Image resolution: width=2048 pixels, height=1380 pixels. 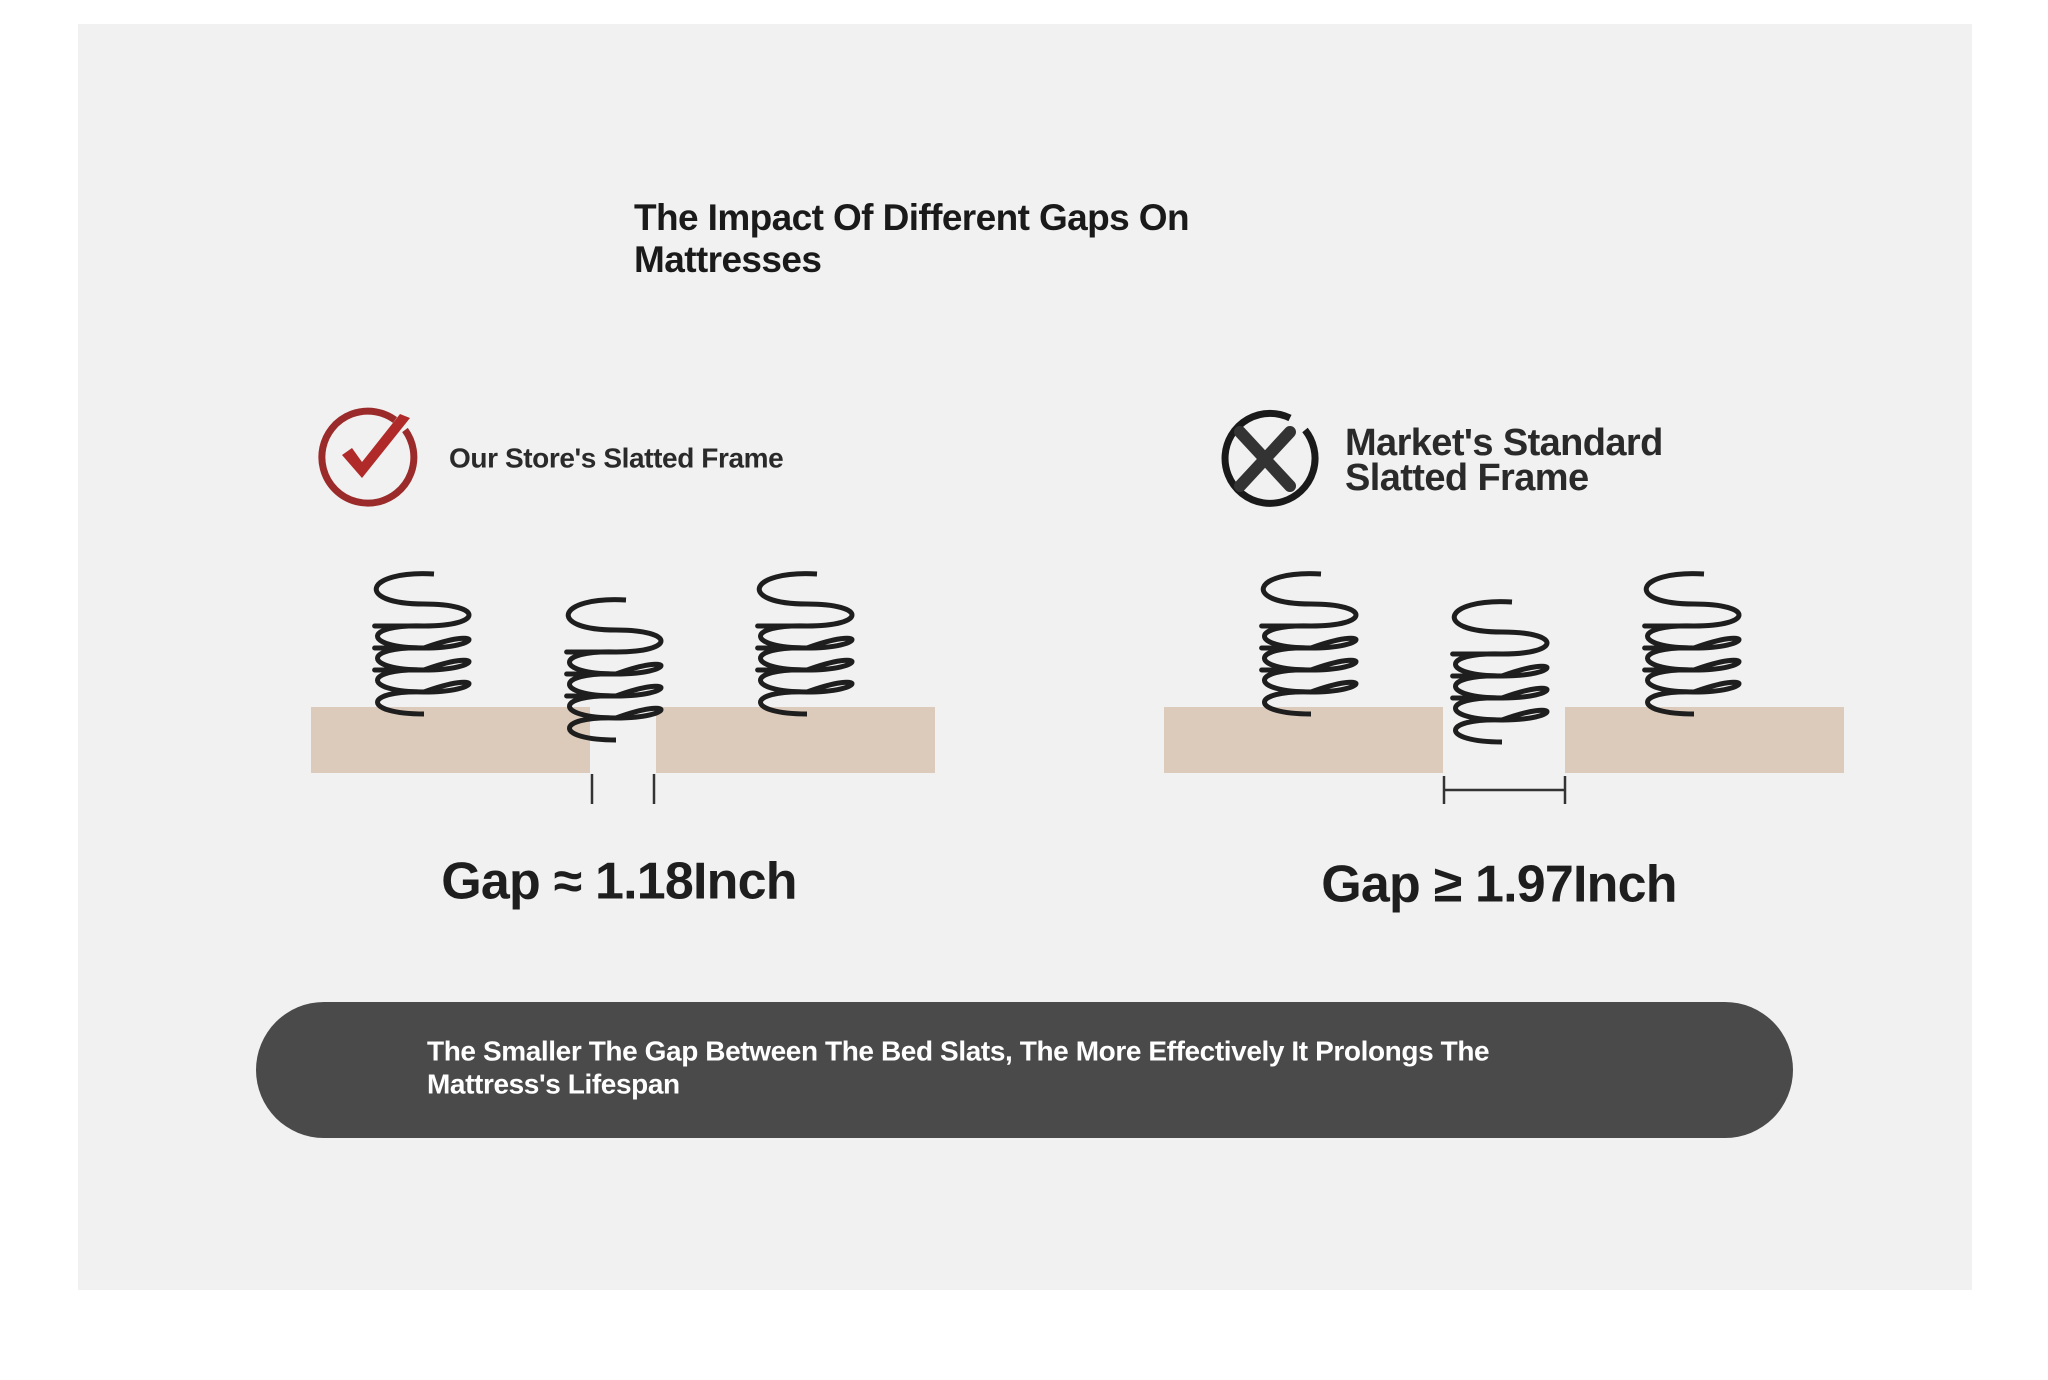 What do you see at coordinates (616, 457) in the screenshot?
I see `panel-label: Our Store's Slatted Frame` at bounding box center [616, 457].